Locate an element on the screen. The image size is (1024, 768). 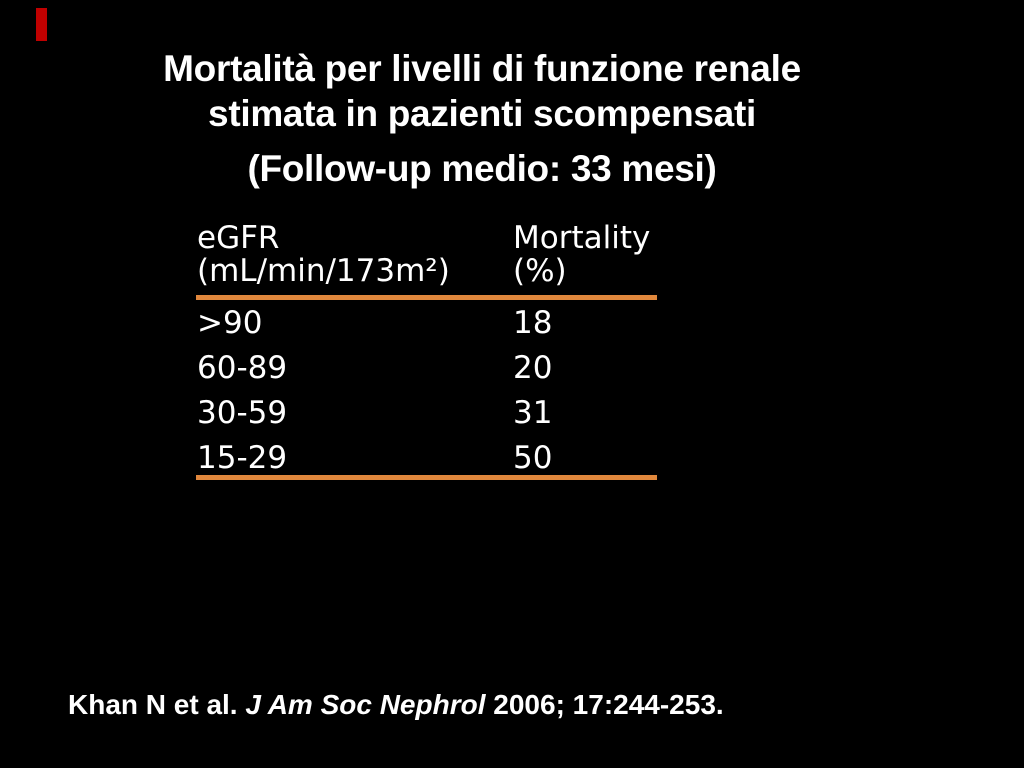
table-row: 60-89 20 is located at coordinates (512, 368).